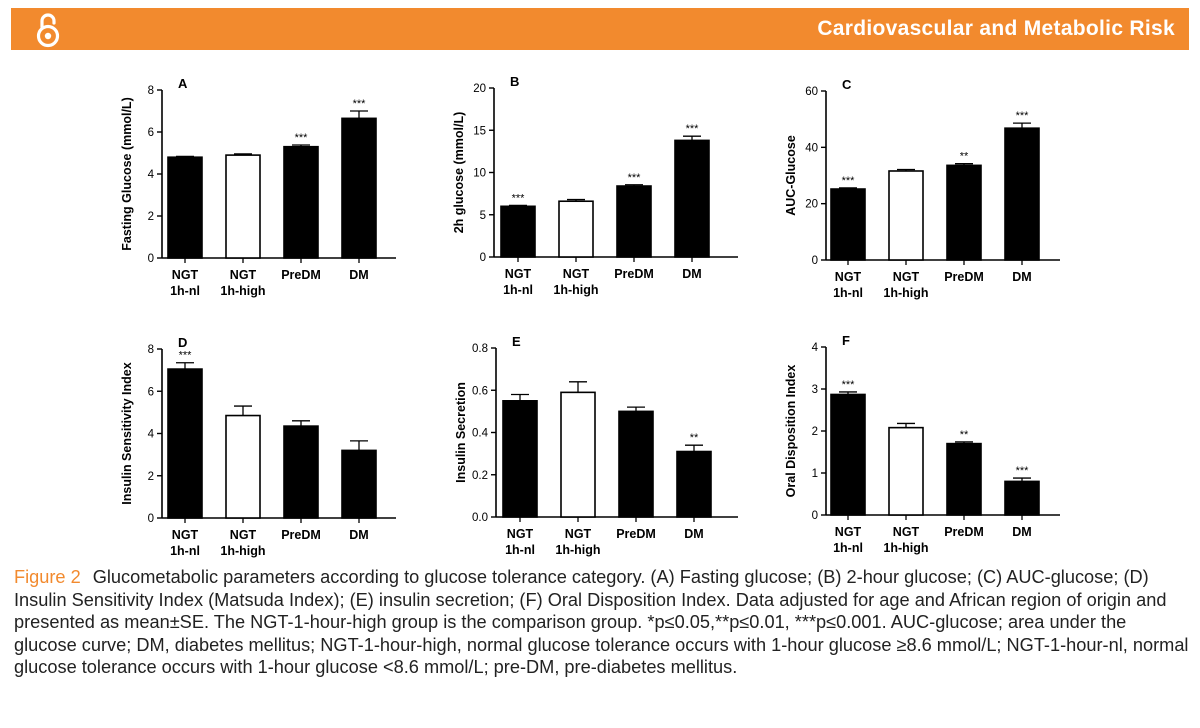  What do you see at coordinates (846, 340) in the screenshot?
I see `panel-letter: F` at bounding box center [846, 340].